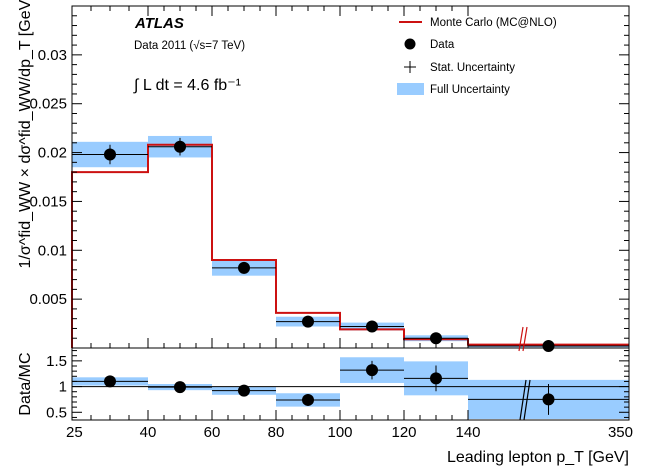 The height and width of the screenshot is (471, 667). What do you see at coordinates (538, 457) in the screenshot?
I see `x-axis-title: Leading lepton p_T [GeV]` at bounding box center [538, 457].